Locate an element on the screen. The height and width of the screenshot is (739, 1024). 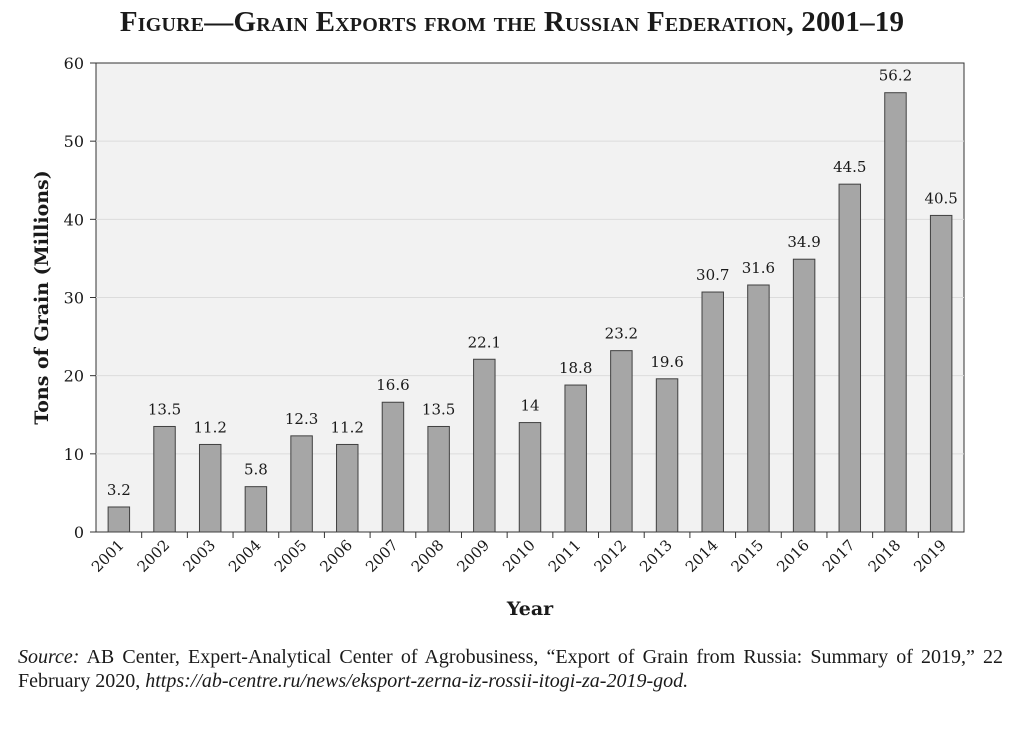
bar-2004 is located at coordinates (256, 509).